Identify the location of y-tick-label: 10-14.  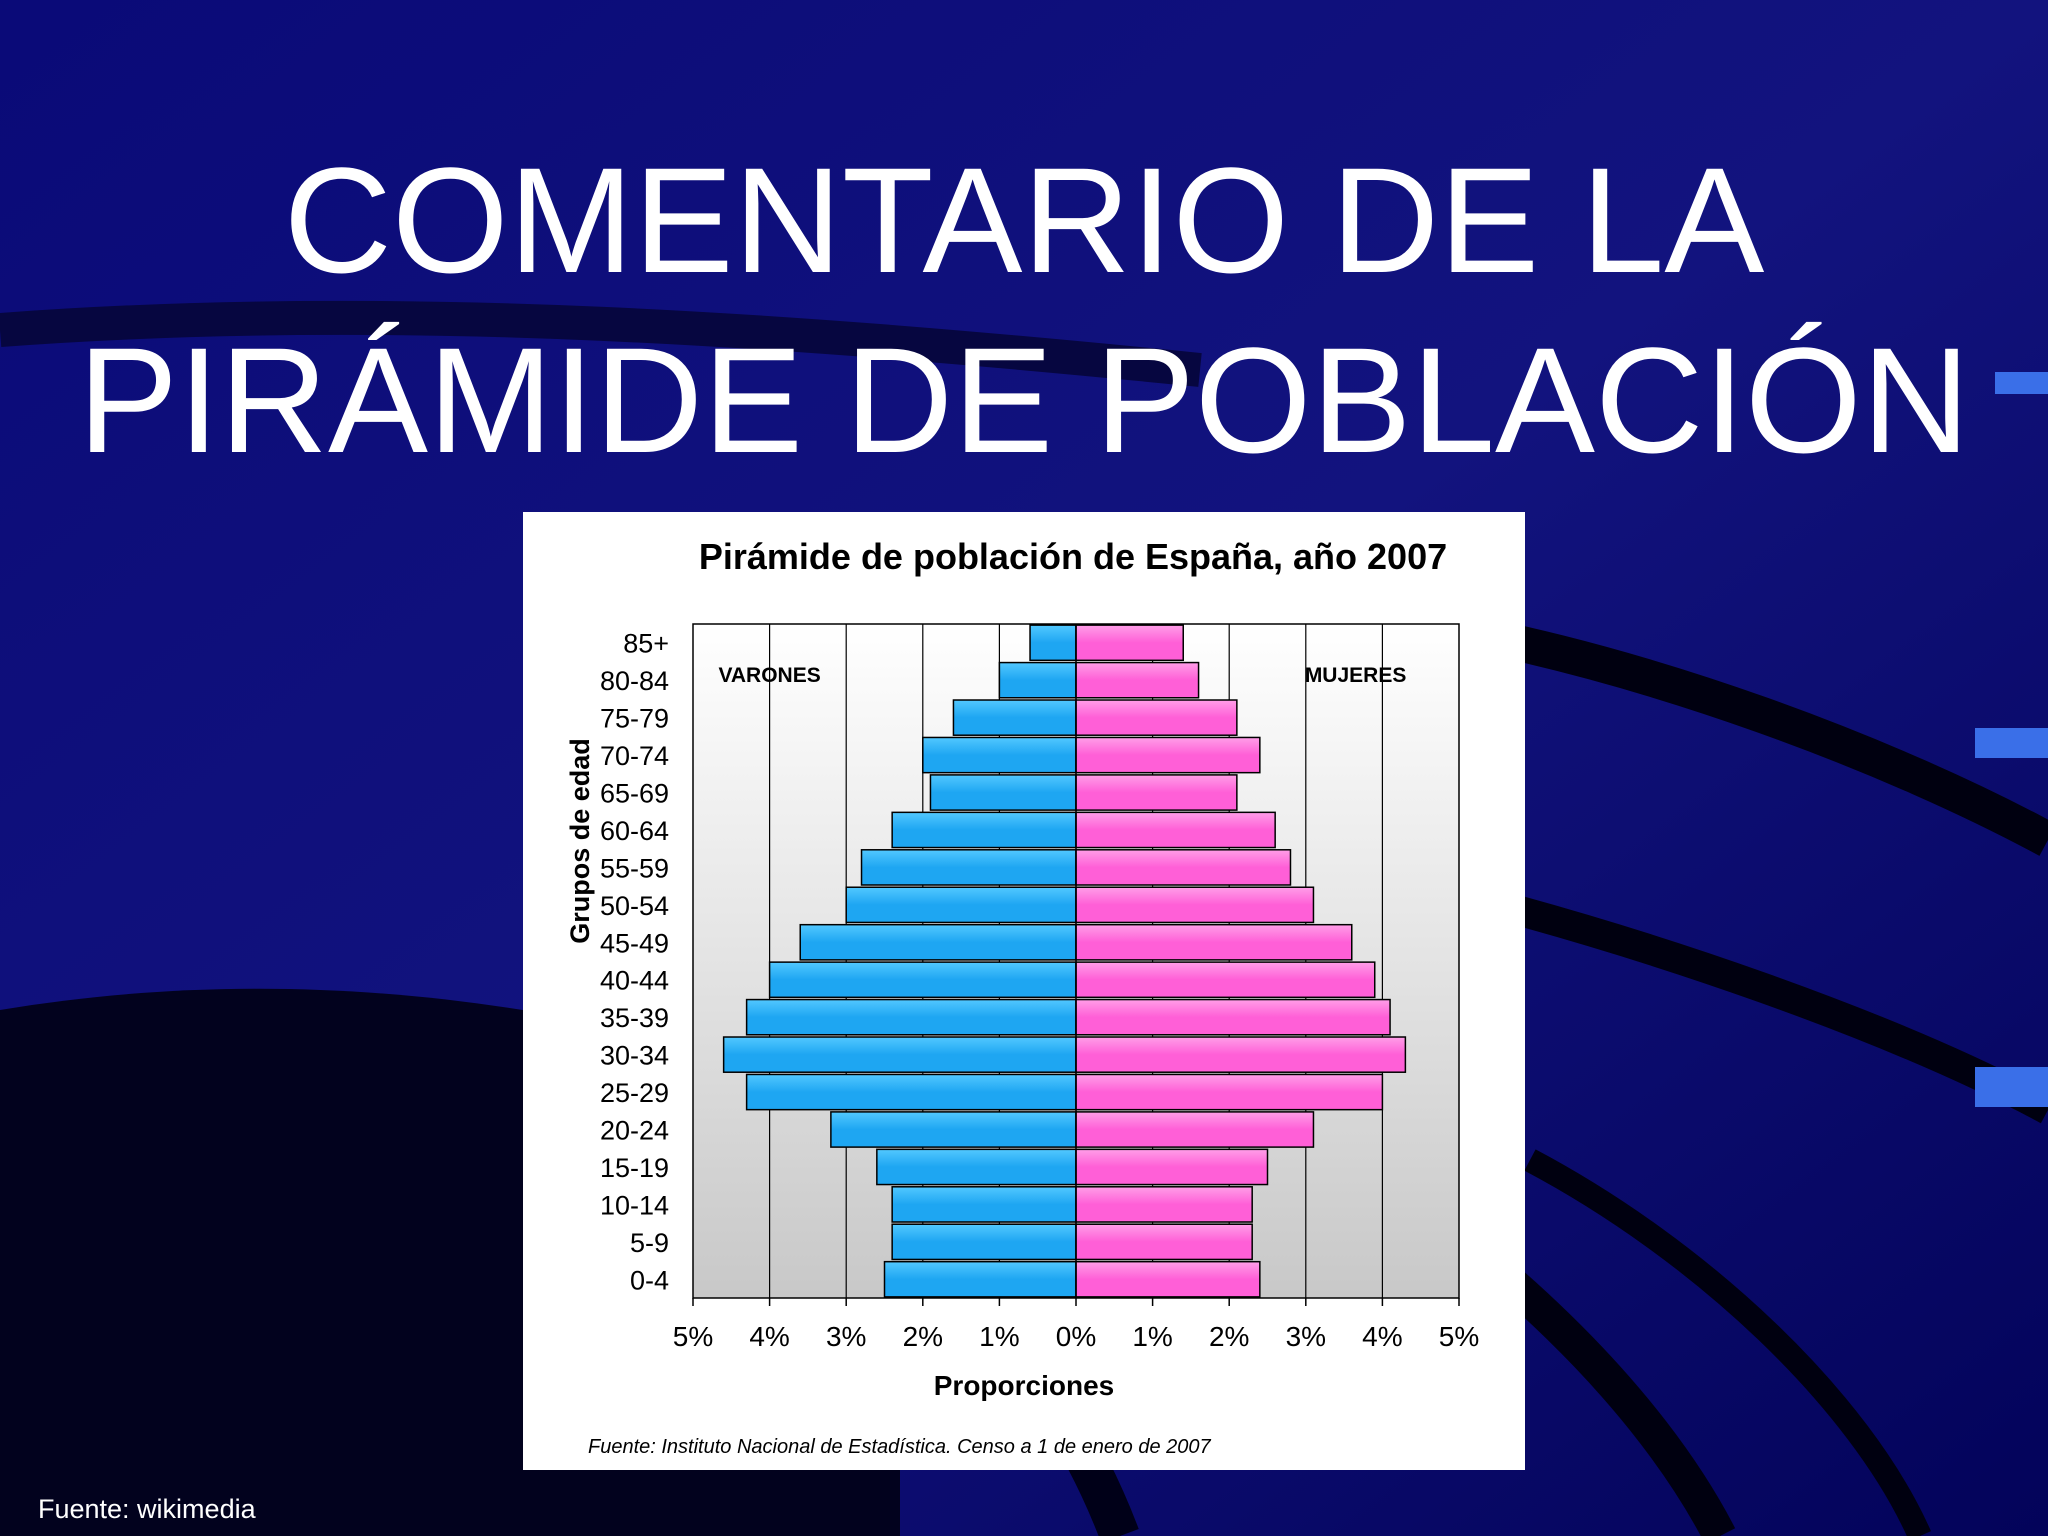
(634, 1205).